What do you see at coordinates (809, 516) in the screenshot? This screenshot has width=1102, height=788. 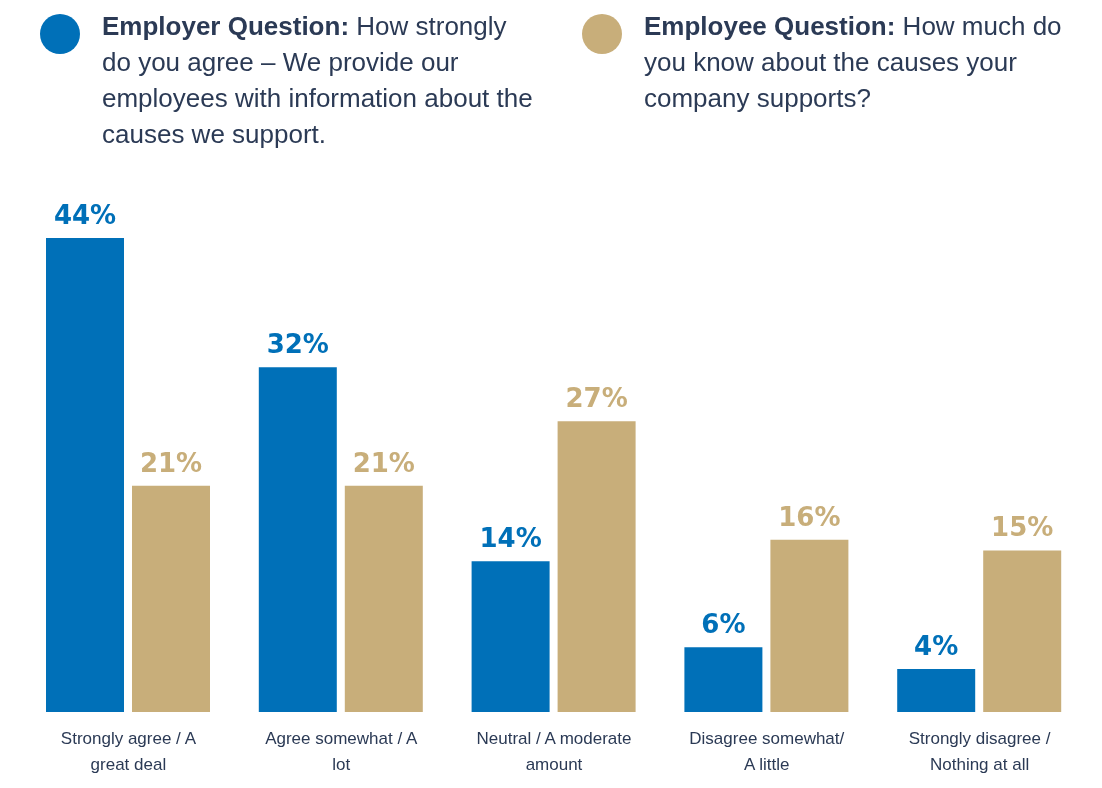 I see `data-label: 16%` at bounding box center [809, 516].